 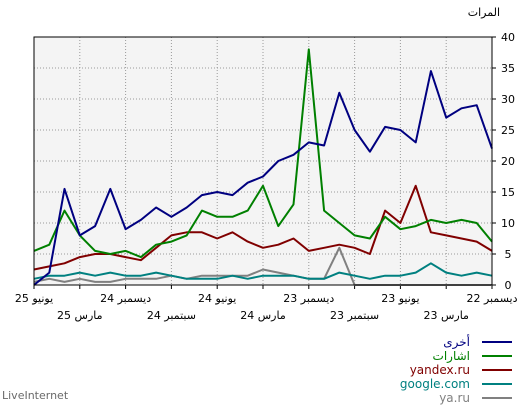 I want to click on legend-label: google.com, so click(x=435, y=384).